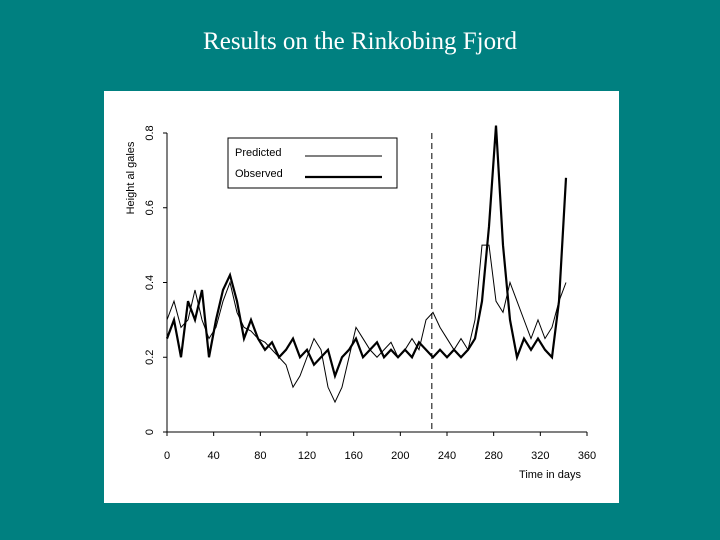 This screenshot has width=720, height=540. Describe the element at coordinates (260, 456) in the screenshot. I see `x-tick-label: 80` at that location.